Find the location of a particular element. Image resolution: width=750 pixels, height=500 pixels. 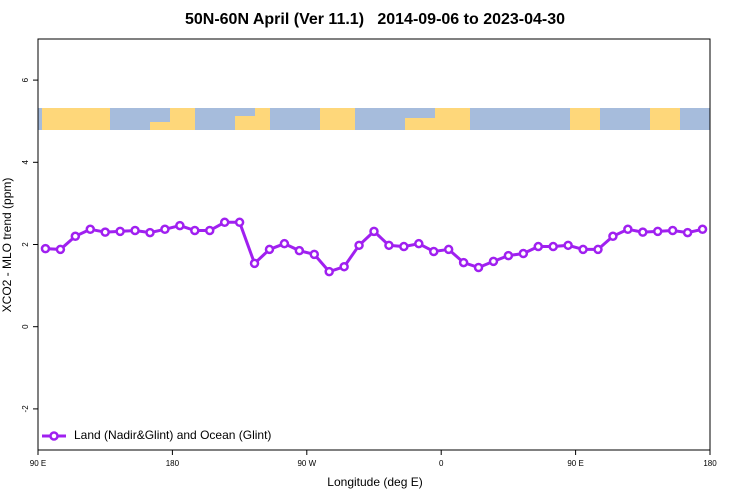

legend-label: Land (Nadir&Glint) and Ocean (Glint) is located at coordinates (172, 435).